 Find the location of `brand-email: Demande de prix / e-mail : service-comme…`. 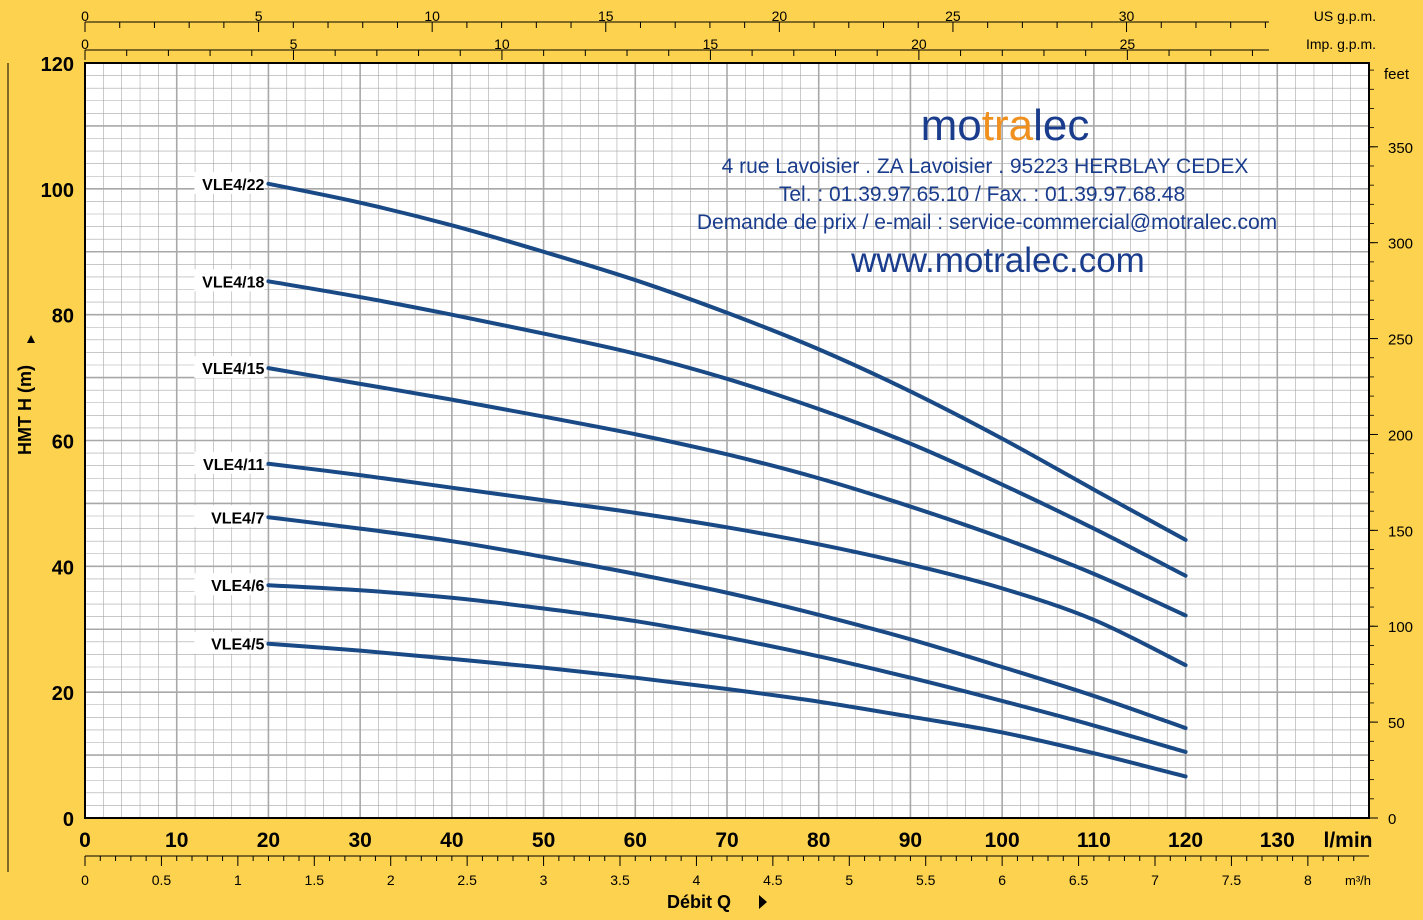

brand-email: Demande de prix / e-mail : service-comme… is located at coordinates (987, 222).